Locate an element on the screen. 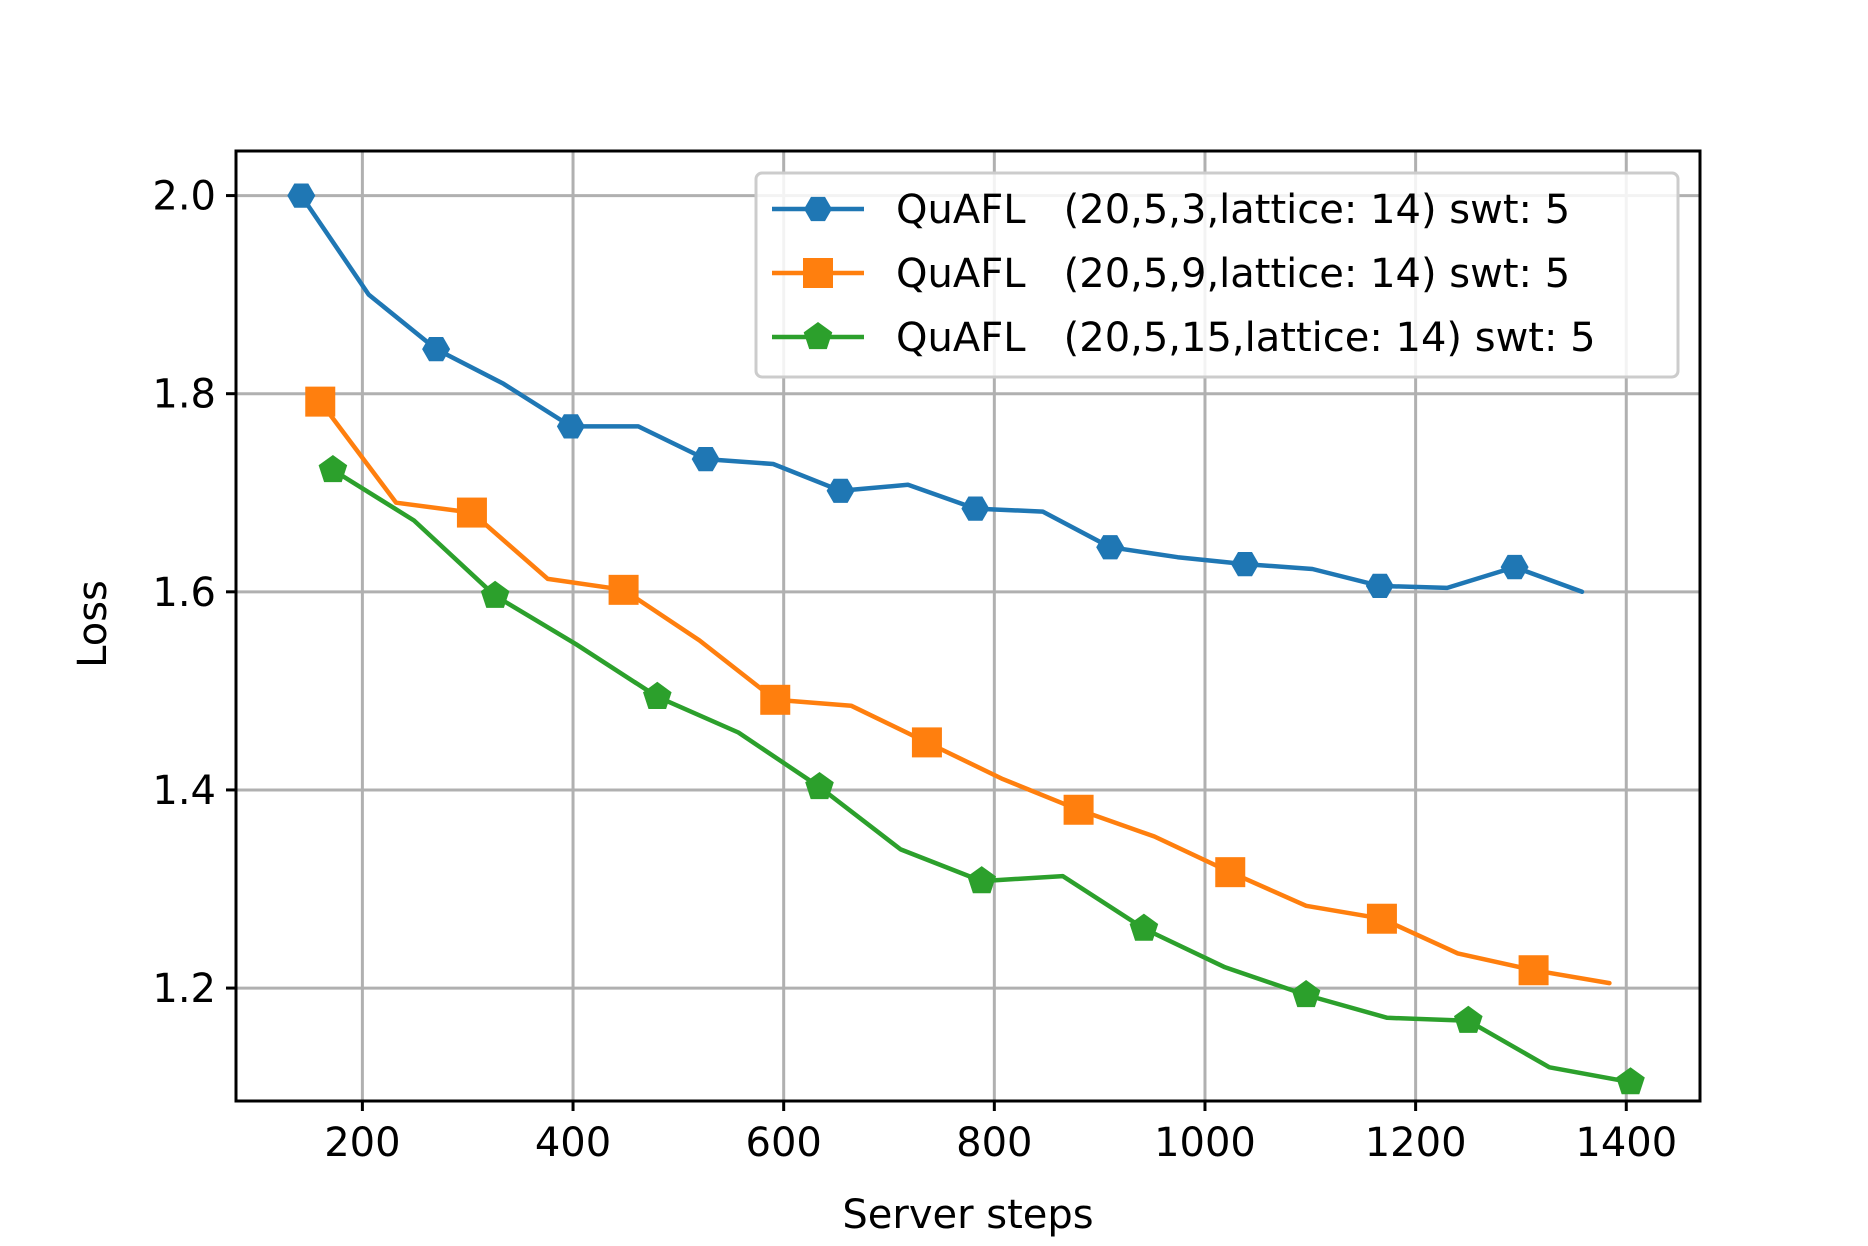 This screenshot has width=1868, height=1246. y-tick-label: 2.0 is located at coordinates (184, 197).